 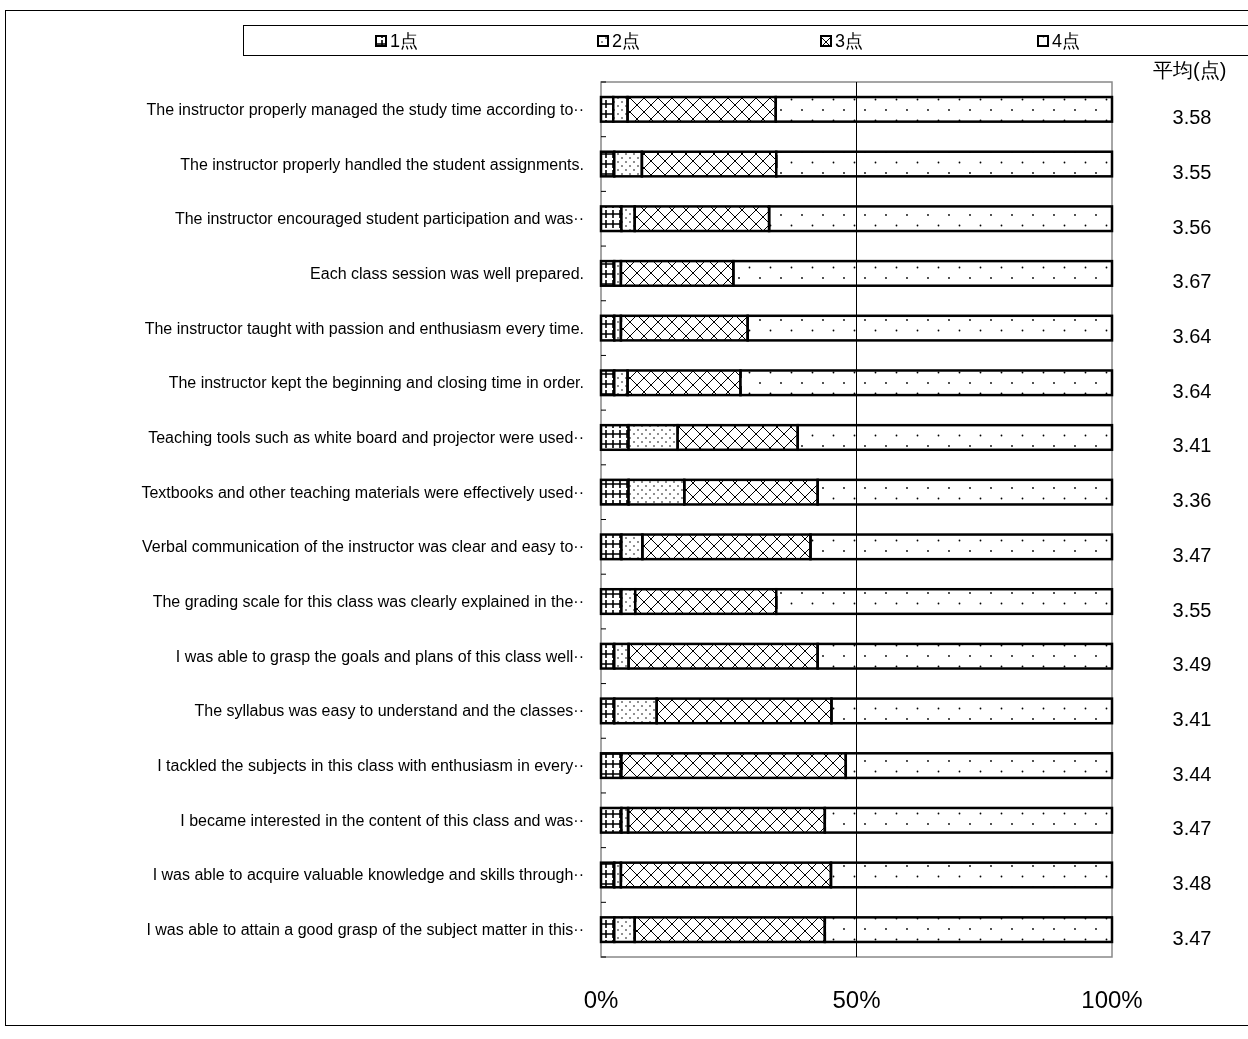 What do you see at coordinates (389, 711) in the screenshot?
I see `y-tick-label: The syllabus was easy to understand and the classes··` at bounding box center [389, 711].